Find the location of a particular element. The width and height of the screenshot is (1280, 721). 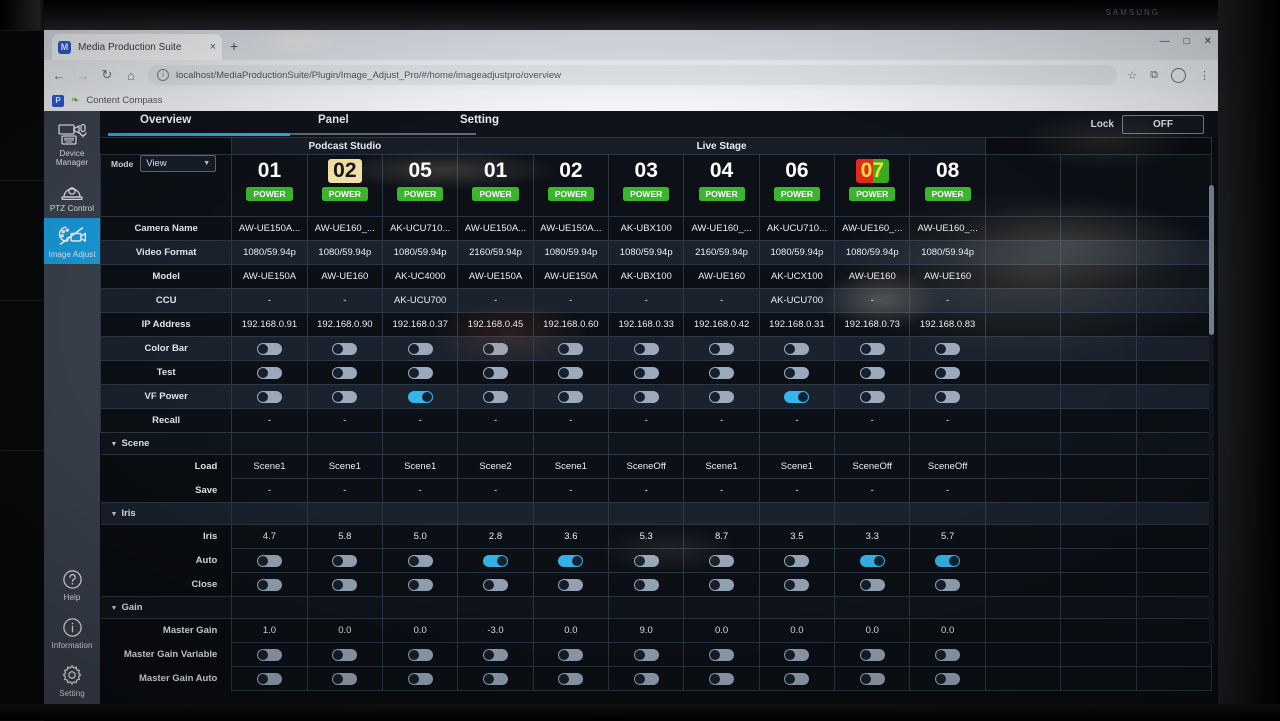

value-cell: 9.0 is located at coordinates (646, 631).